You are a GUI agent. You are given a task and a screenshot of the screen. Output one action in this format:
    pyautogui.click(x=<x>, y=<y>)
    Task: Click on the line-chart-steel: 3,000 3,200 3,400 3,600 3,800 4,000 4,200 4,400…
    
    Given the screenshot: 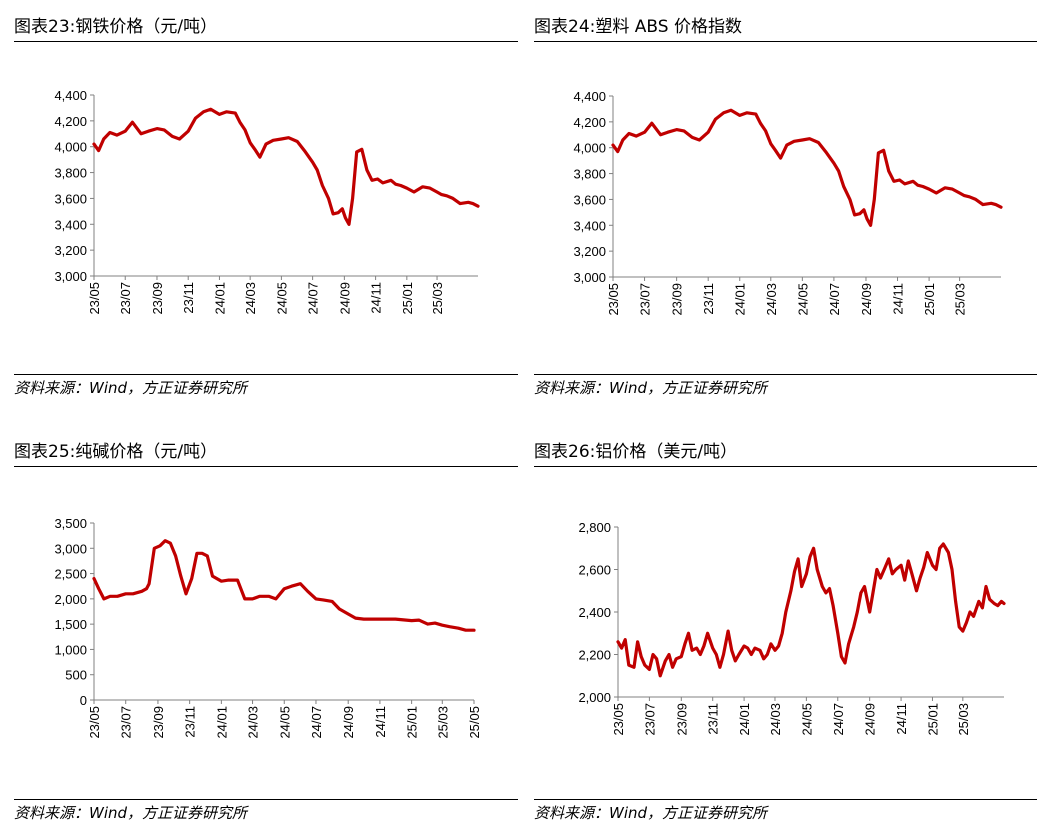 What is the action you would take?
    pyautogui.click(x=267, y=201)
    